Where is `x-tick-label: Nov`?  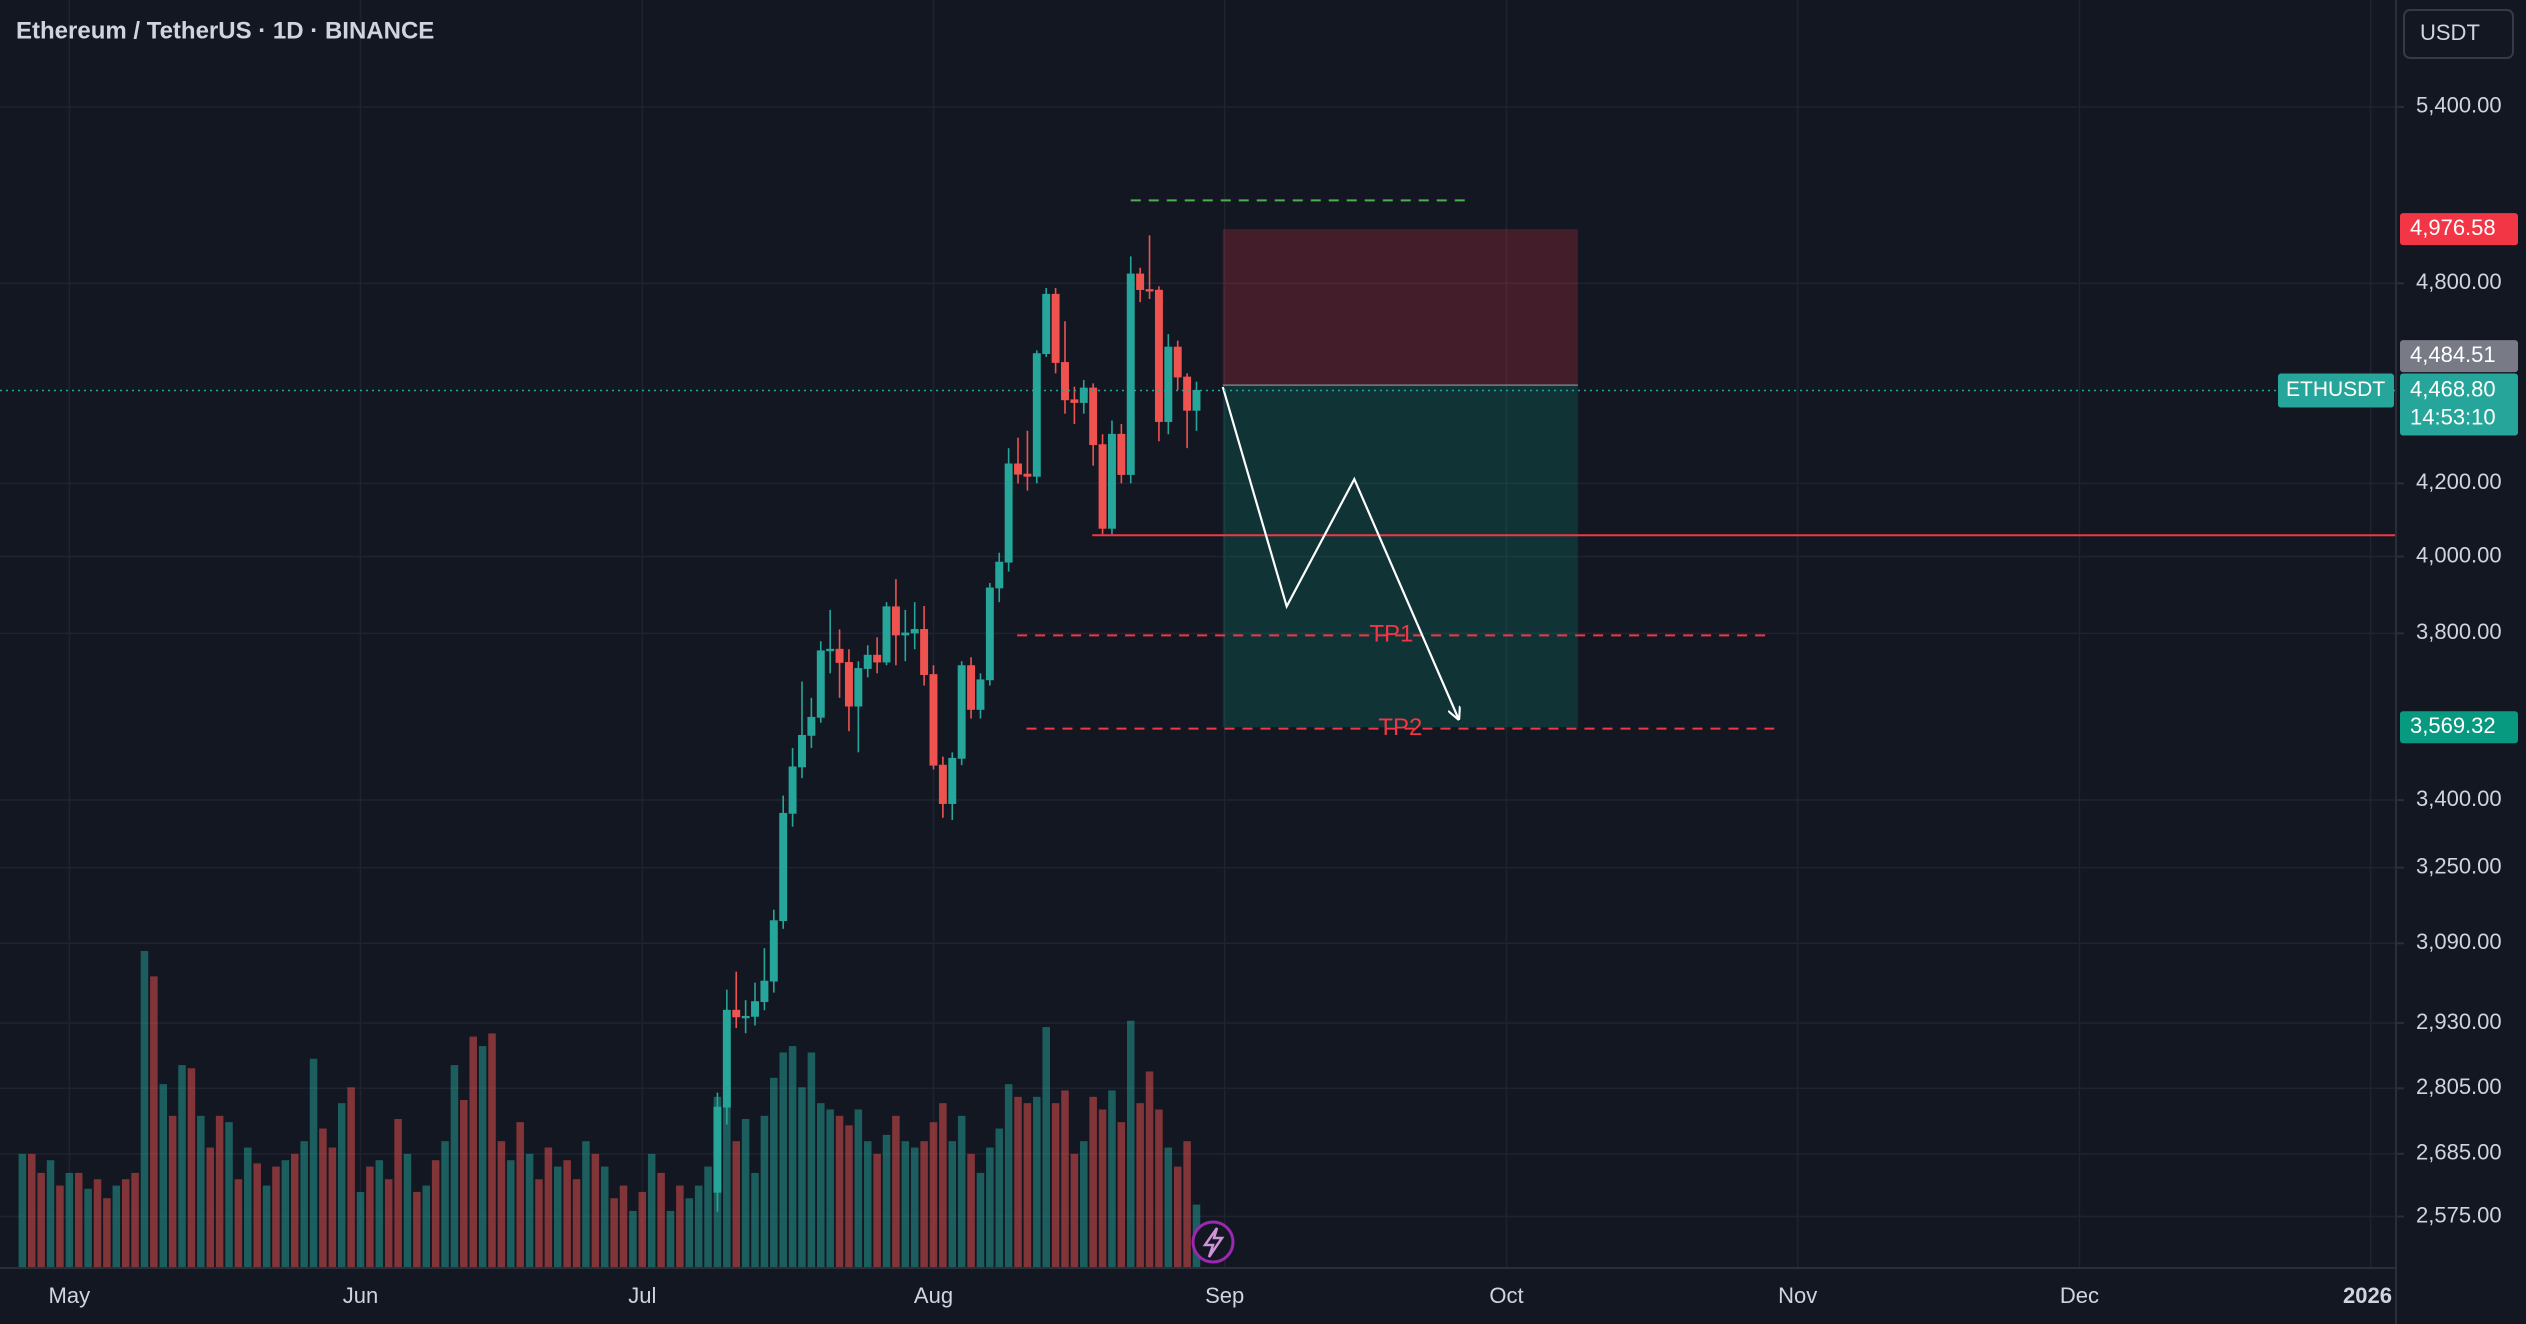 x-tick-label: Nov is located at coordinates (1797, 1295).